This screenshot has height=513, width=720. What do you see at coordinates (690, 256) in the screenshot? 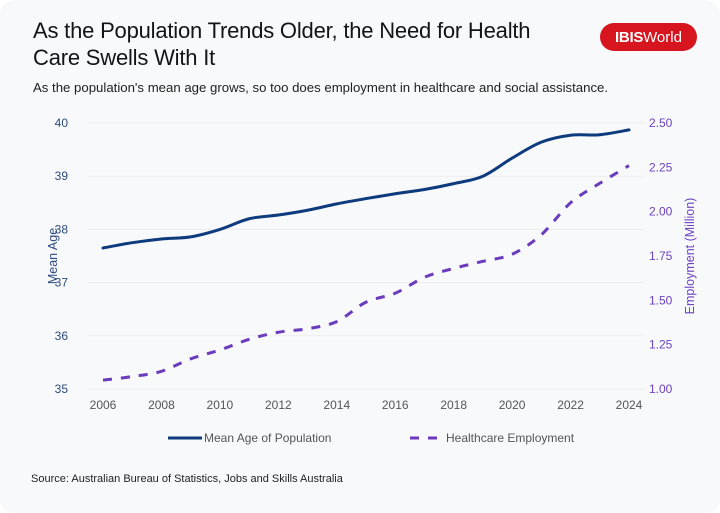
I see `y-axis-right-title: Employment (Million)` at bounding box center [690, 256].